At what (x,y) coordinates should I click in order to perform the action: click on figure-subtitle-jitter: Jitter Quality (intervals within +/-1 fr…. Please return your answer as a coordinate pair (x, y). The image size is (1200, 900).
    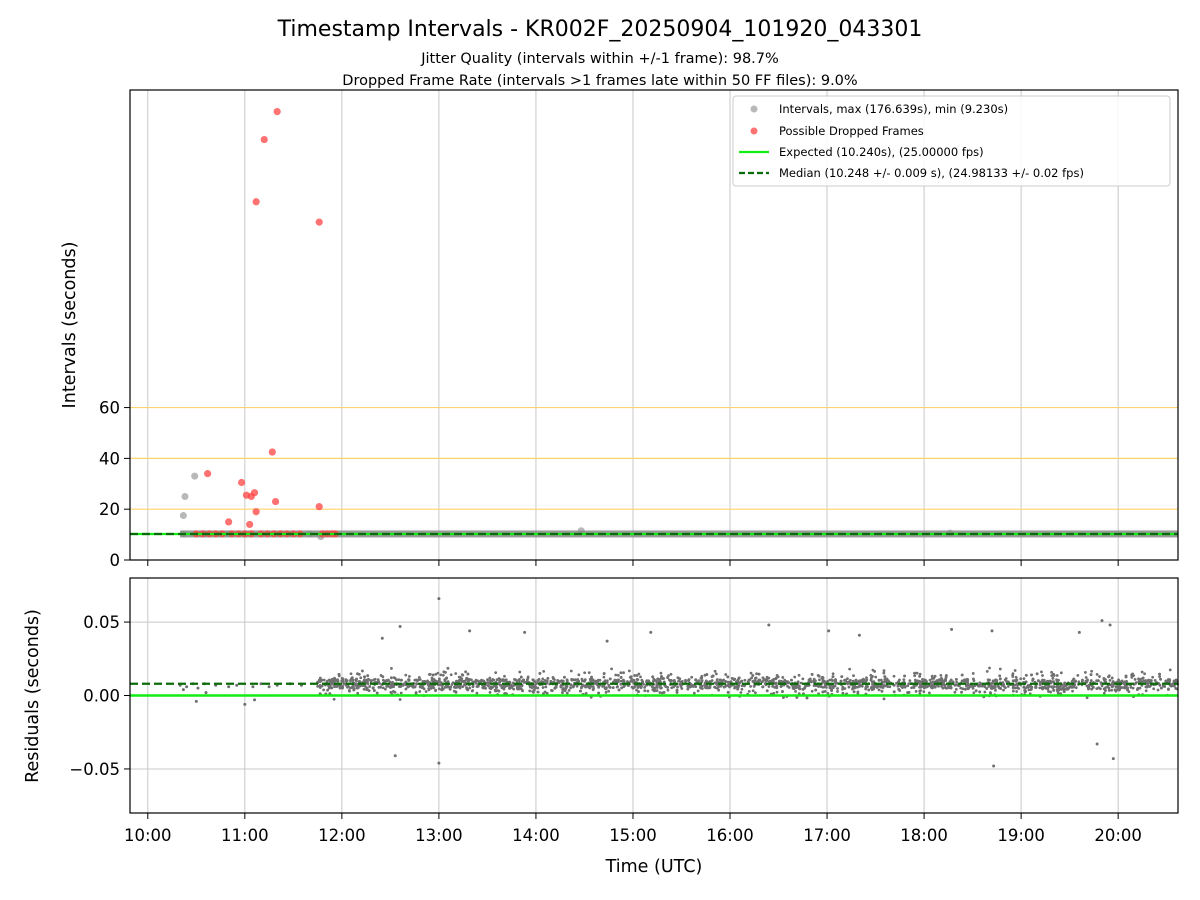
    Looking at the image, I should click on (599, 59).